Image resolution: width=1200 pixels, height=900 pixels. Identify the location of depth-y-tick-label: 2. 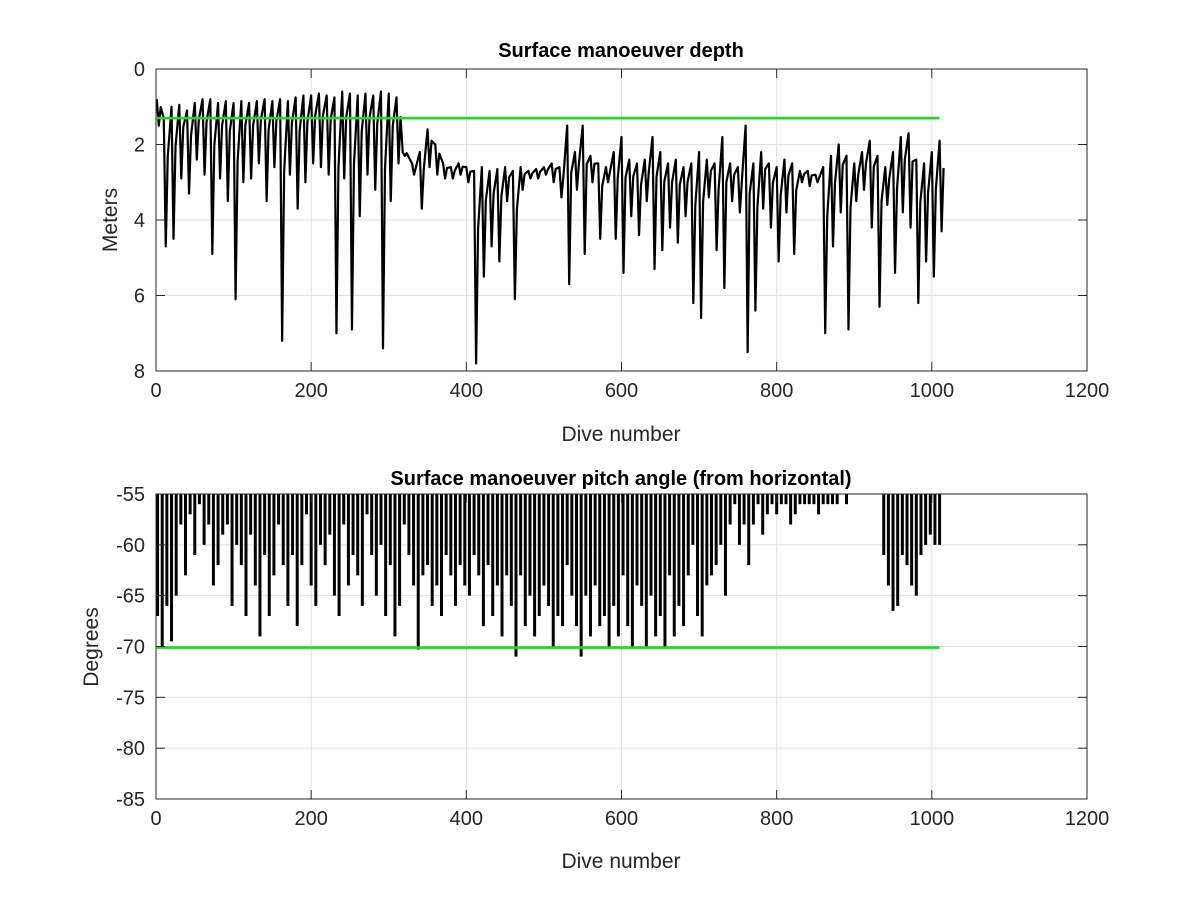
(139, 146).